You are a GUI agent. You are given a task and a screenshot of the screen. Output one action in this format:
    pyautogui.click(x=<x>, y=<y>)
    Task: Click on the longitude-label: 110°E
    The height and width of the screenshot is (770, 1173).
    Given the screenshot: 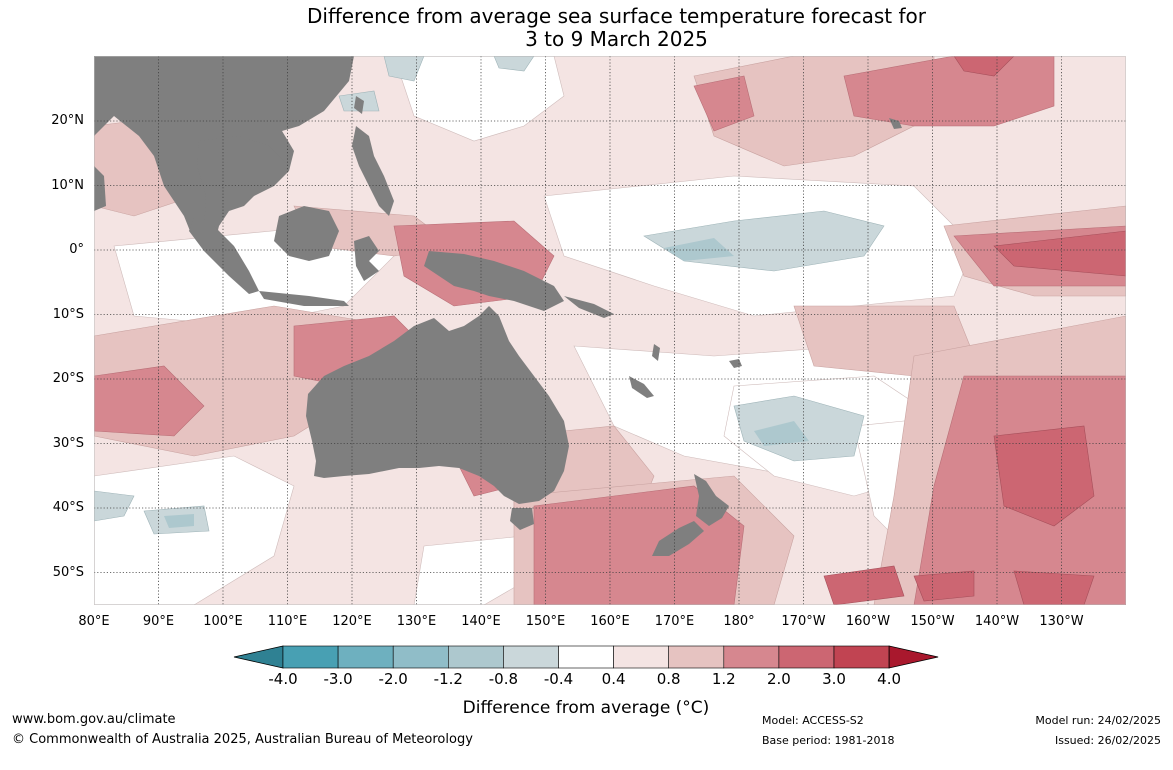 What is the action you would take?
    pyautogui.click(x=287, y=621)
    